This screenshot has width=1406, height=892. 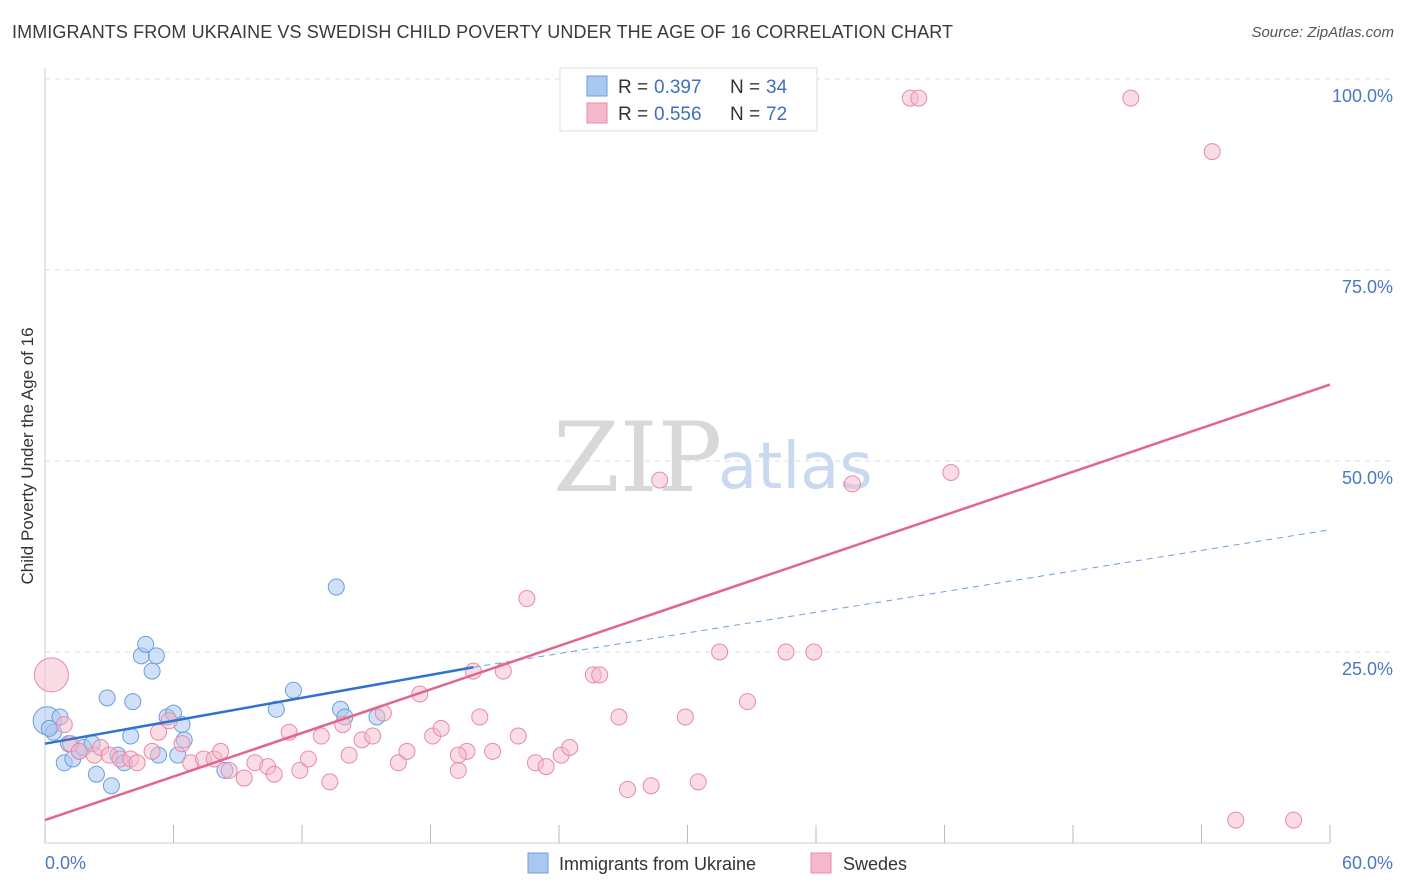 What do you see at coordinates (1362, 382) in the screenshot?
I see `y-tick-labels: 25.0% 50.0% 75.0% 100.0%` at bounding box center [1362, 382].